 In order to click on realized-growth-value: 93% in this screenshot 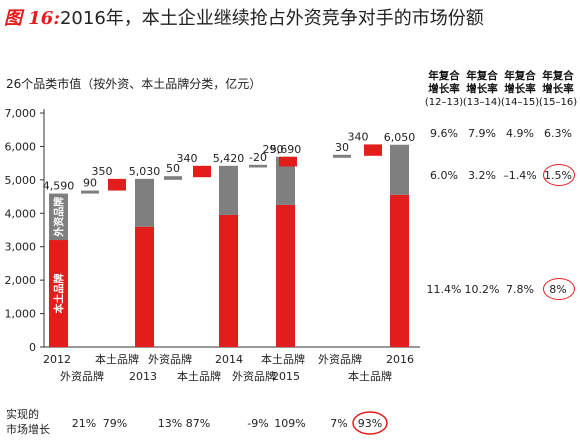, I will do `click(370, 423)`.